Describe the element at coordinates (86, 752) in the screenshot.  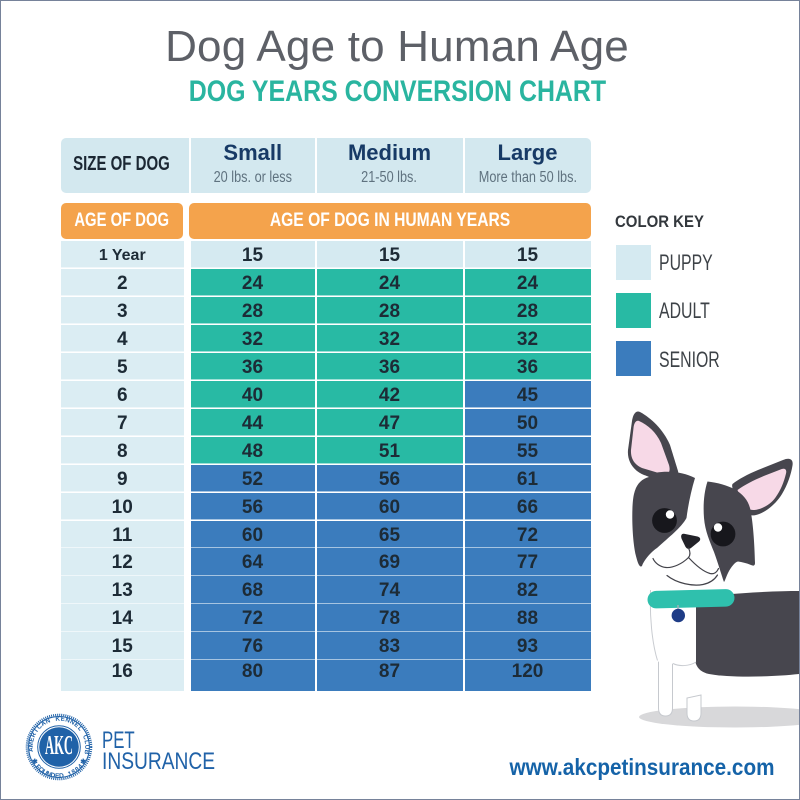
I see `svg-text: B` at that location.